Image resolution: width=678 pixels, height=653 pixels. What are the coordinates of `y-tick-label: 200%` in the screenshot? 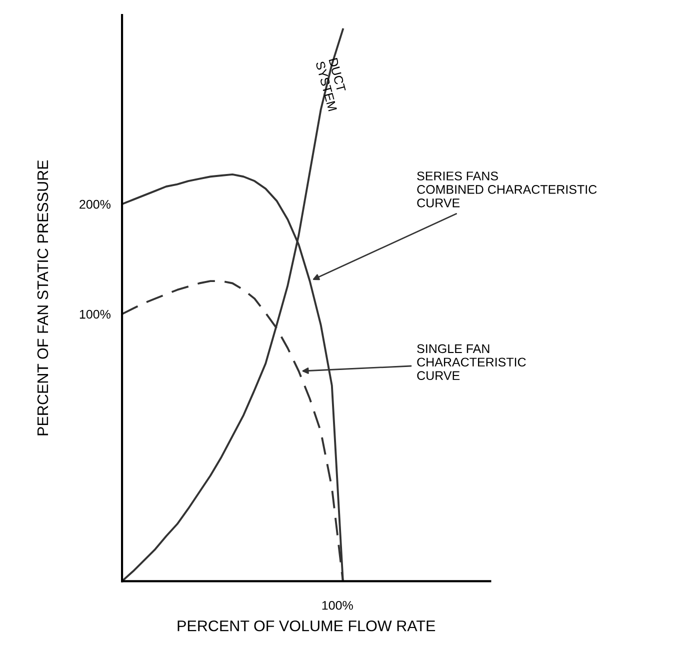 It's located at (95, 204).